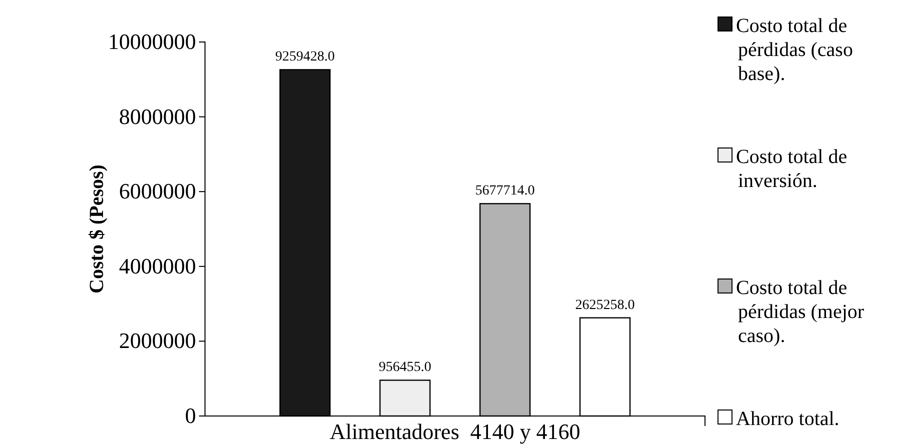 The width and height of the screenshot is (923, 446). What do you see at coordinates (455, 431) in the screenshot?
I see `x-tick-label: Alimentadores 4140 y 4160` at bounding box center [455, 431].